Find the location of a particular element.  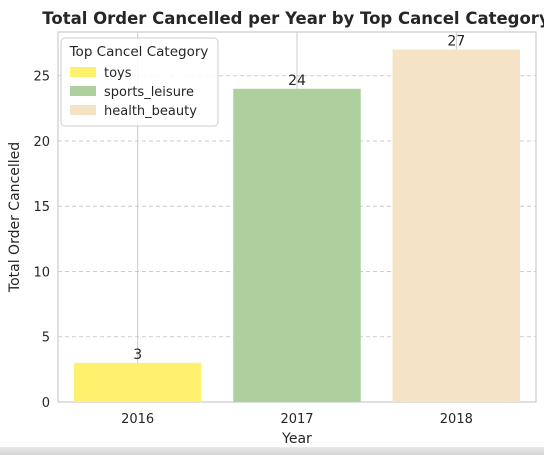

bar-value-label: 24 is located at coordinates (297, 81).